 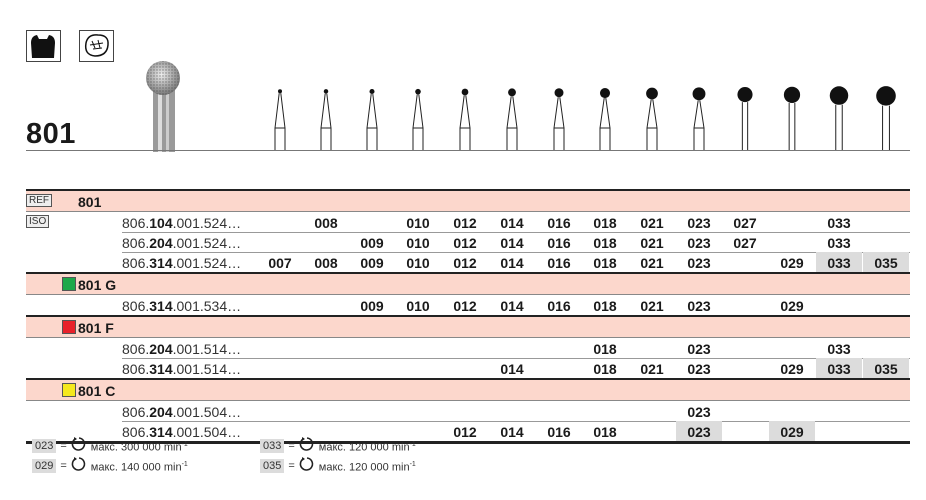 What do you see at coordinates (839, 349) in the screenshot?
I see `size-cell: 033` at bounding box center [839, 349].